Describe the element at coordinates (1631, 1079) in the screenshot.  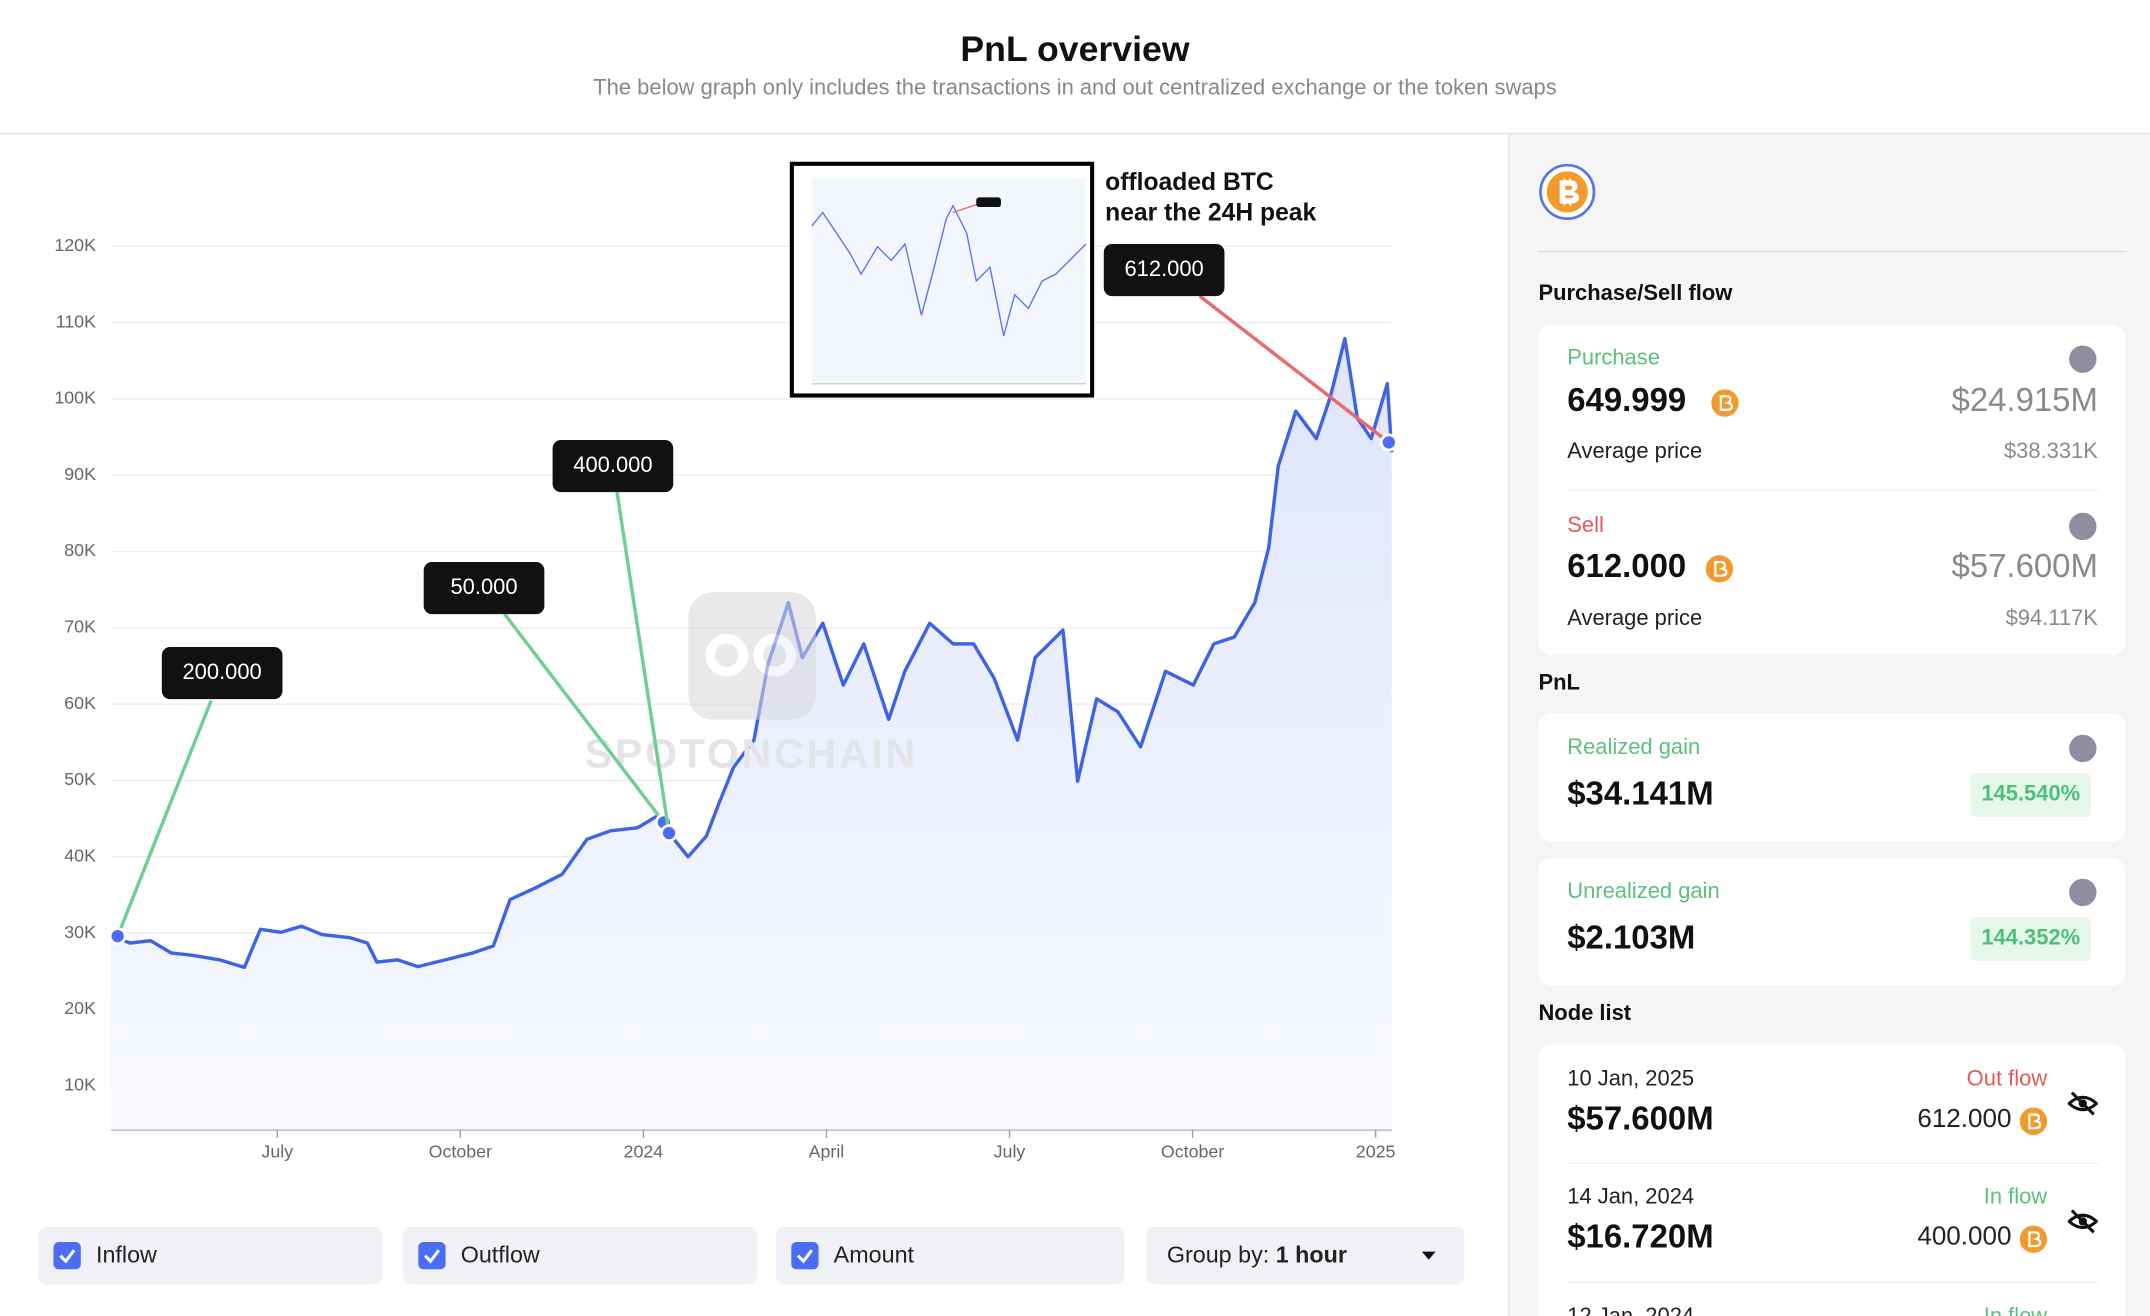
I see `node-date: 10 Jan, 2025` at that location.